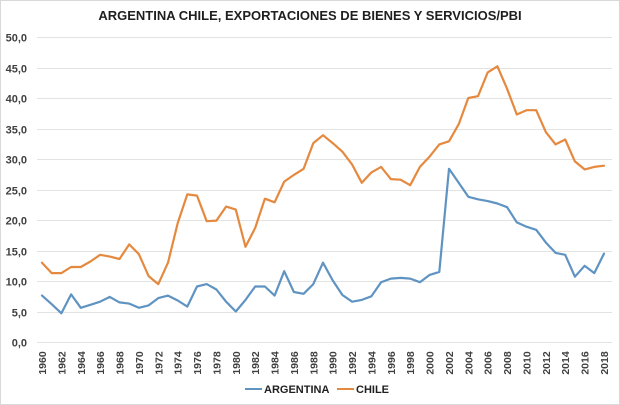 The image size is (620, 405). I want to click on x-tick-label: 1998, so click(411, 363).